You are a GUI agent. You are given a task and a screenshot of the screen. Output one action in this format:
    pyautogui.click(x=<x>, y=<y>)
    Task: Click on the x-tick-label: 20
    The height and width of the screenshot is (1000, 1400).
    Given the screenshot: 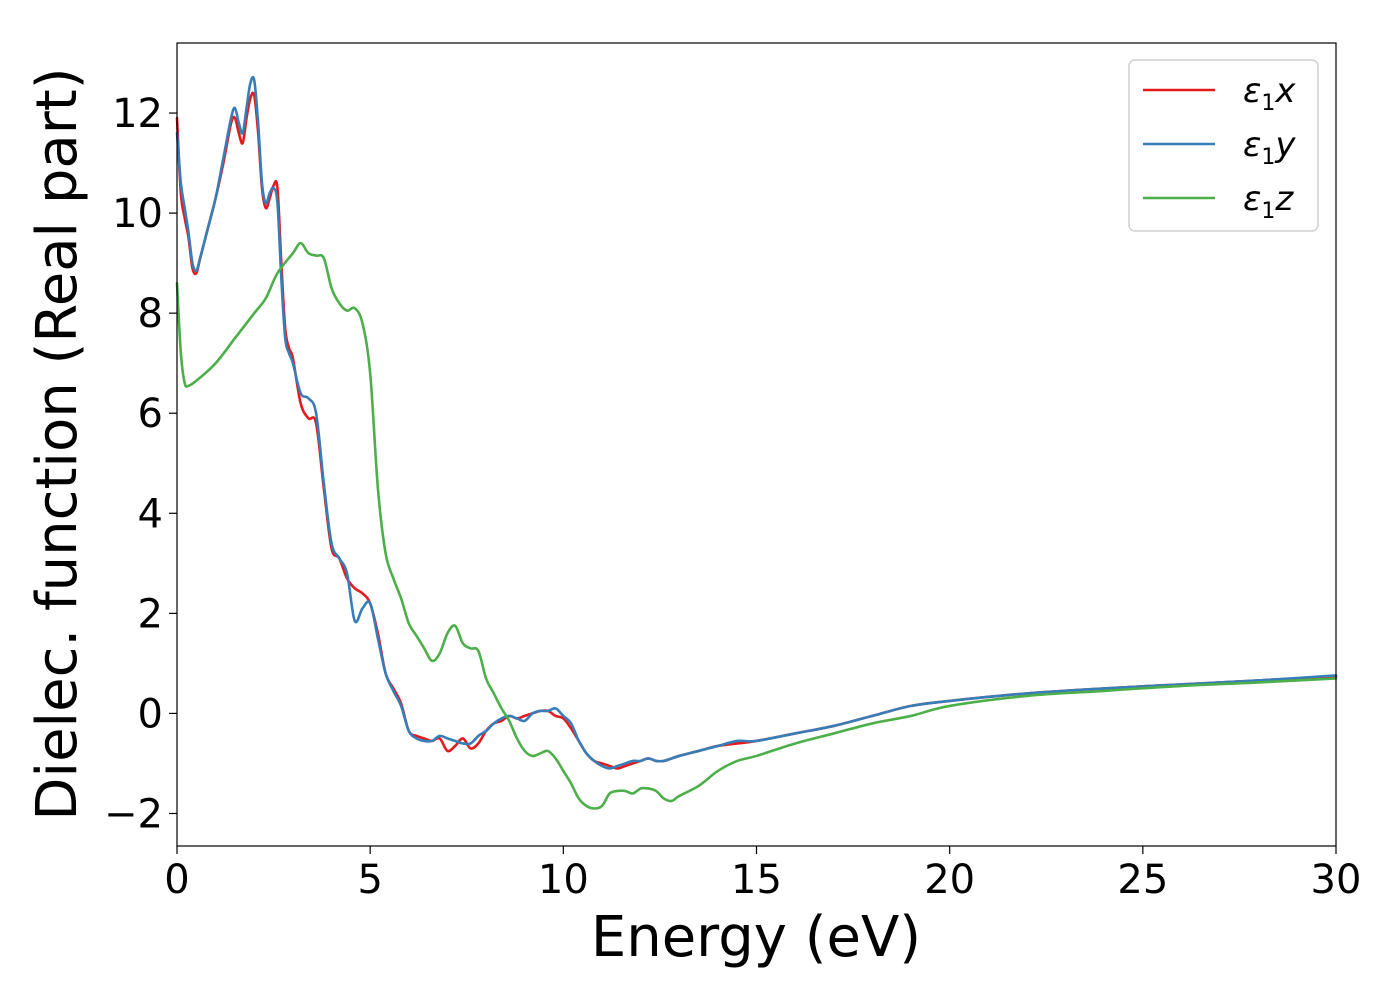 What is the action you would take?
    pyautogui.click(x=949, y=880)
    